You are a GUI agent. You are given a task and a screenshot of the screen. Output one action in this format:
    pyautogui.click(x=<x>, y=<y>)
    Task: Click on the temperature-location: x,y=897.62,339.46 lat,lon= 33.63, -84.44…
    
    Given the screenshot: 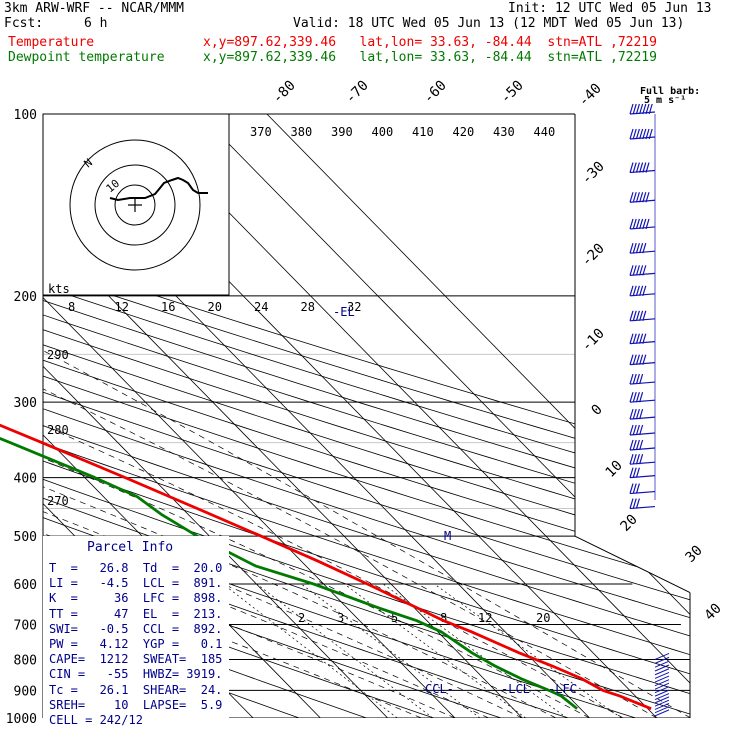 What is the action you would take?
    pyautogui.click(x=430, y=42)
    